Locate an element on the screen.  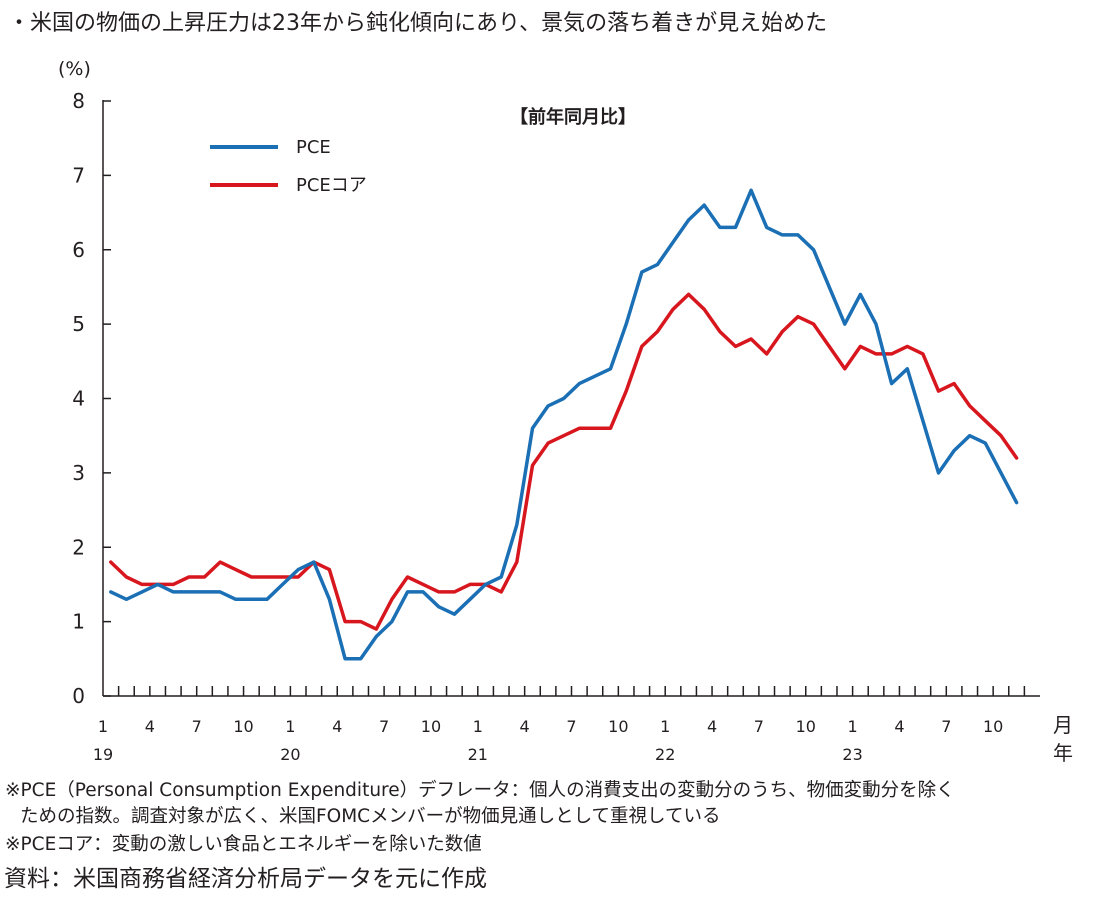
y-axis-unit: (%) is located at coordinates (74, 69).